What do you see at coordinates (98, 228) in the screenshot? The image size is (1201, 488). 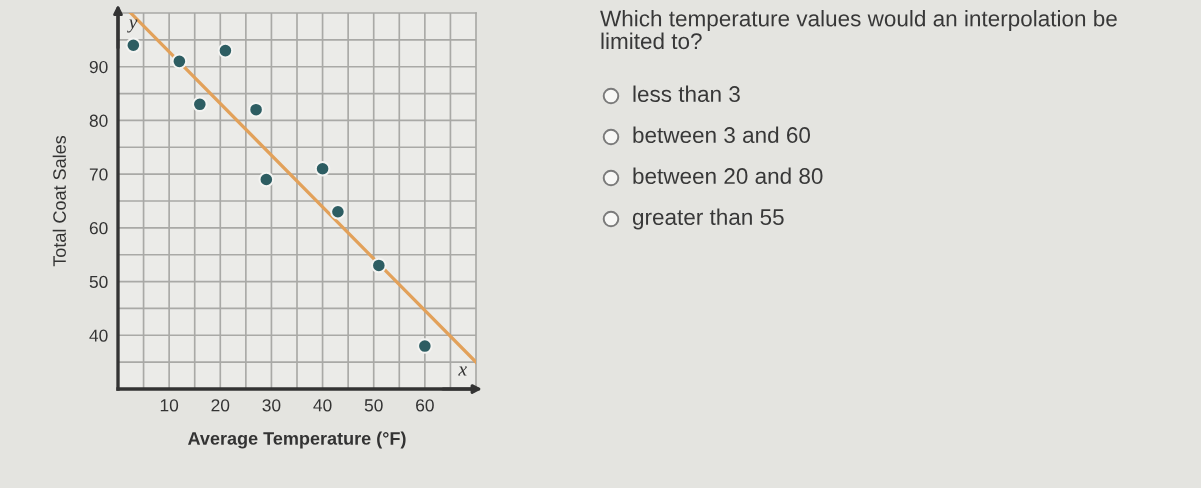 I see `y-tick-label: 60` at bounding box center [98, 228].